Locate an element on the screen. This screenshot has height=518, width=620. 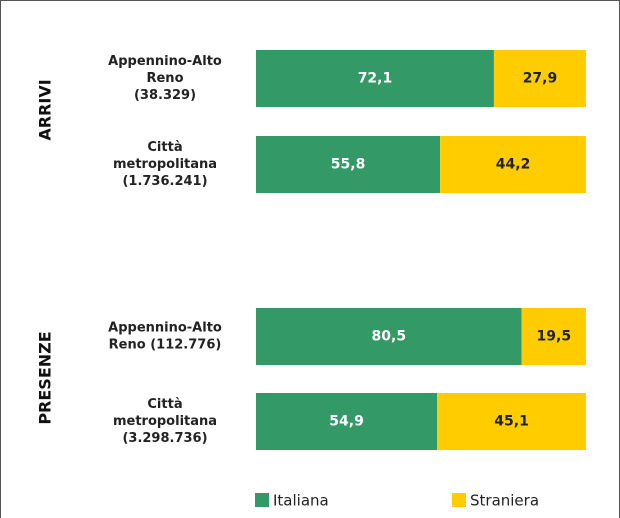
value-label: 44,2 is located at coordinates (513, 165).